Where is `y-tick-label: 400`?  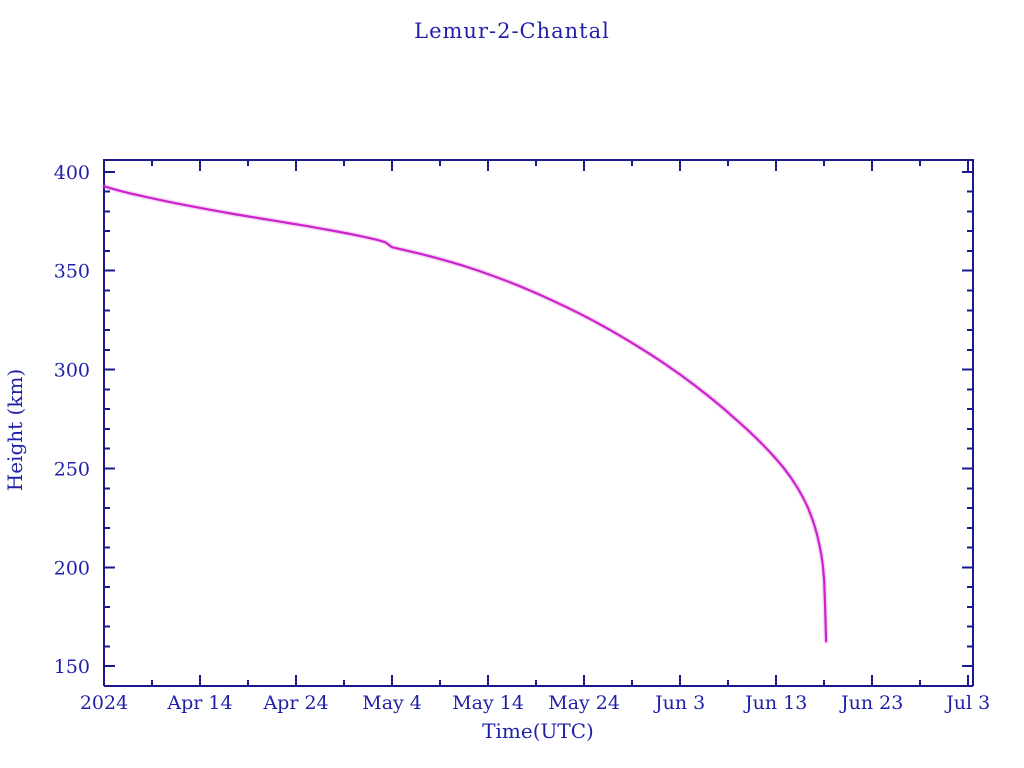 y-tick-label: 400 is located at coordinates (72, 173).